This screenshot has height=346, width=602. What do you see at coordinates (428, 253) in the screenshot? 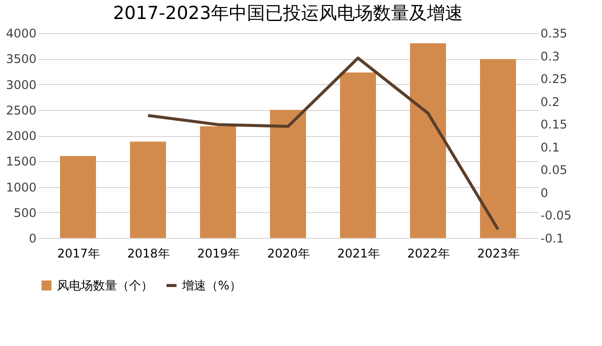
I see `x-tick-label: 2022年` at bounding box center [428, 253].